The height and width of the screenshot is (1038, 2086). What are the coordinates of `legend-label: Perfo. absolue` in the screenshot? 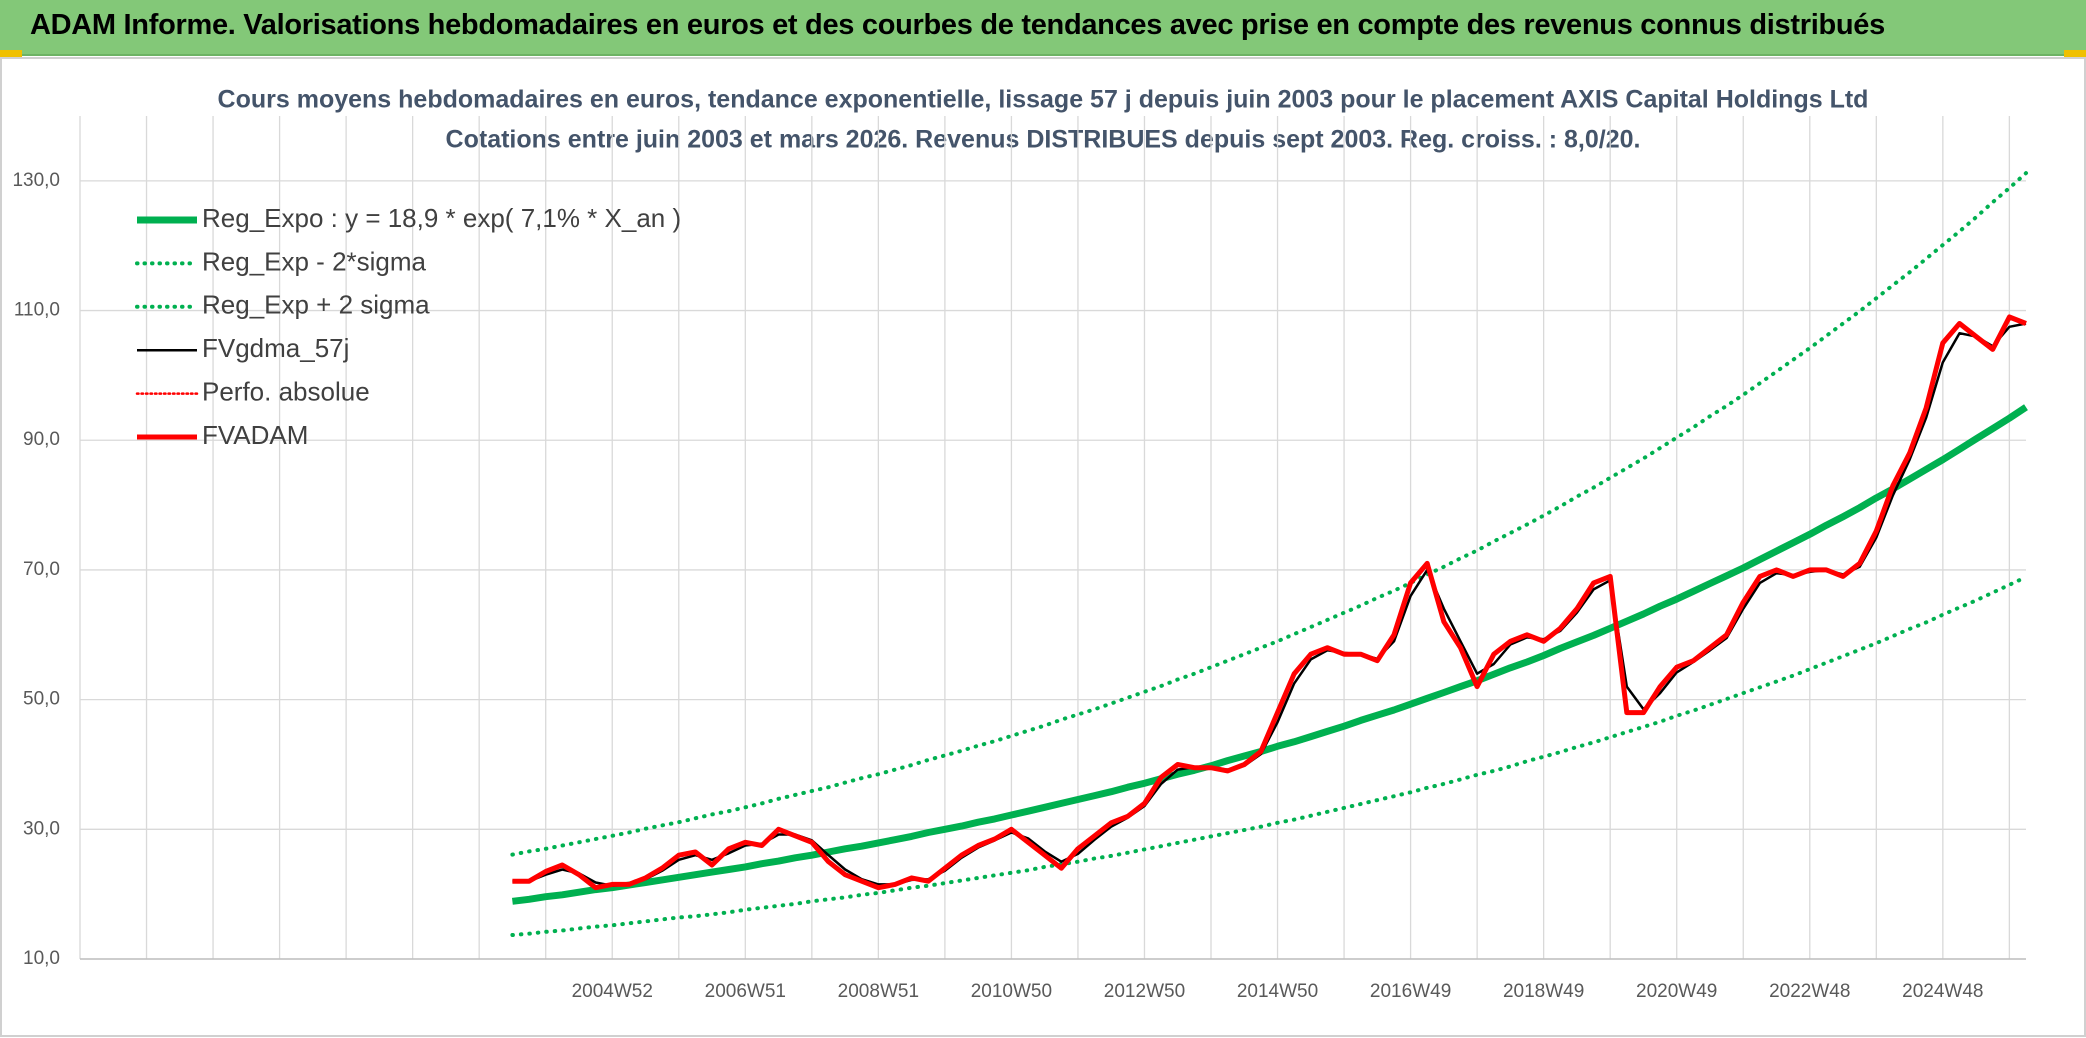 It's located at (286, 391).